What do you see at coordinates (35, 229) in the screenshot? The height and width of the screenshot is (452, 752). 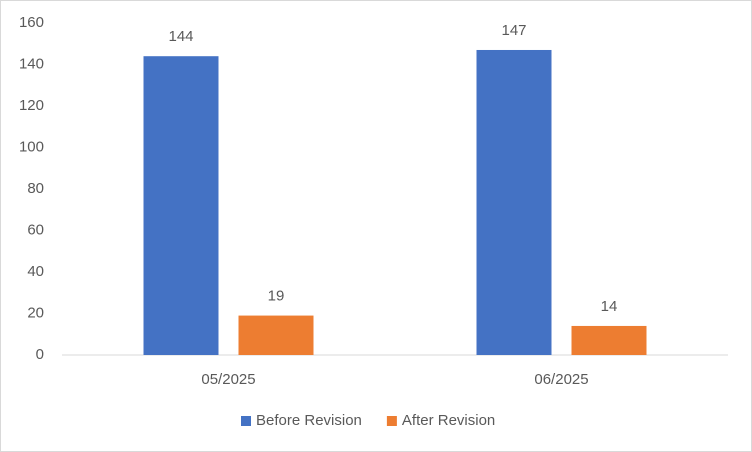 I see `y-tick-label: 60` at bounding box center [35, 229].